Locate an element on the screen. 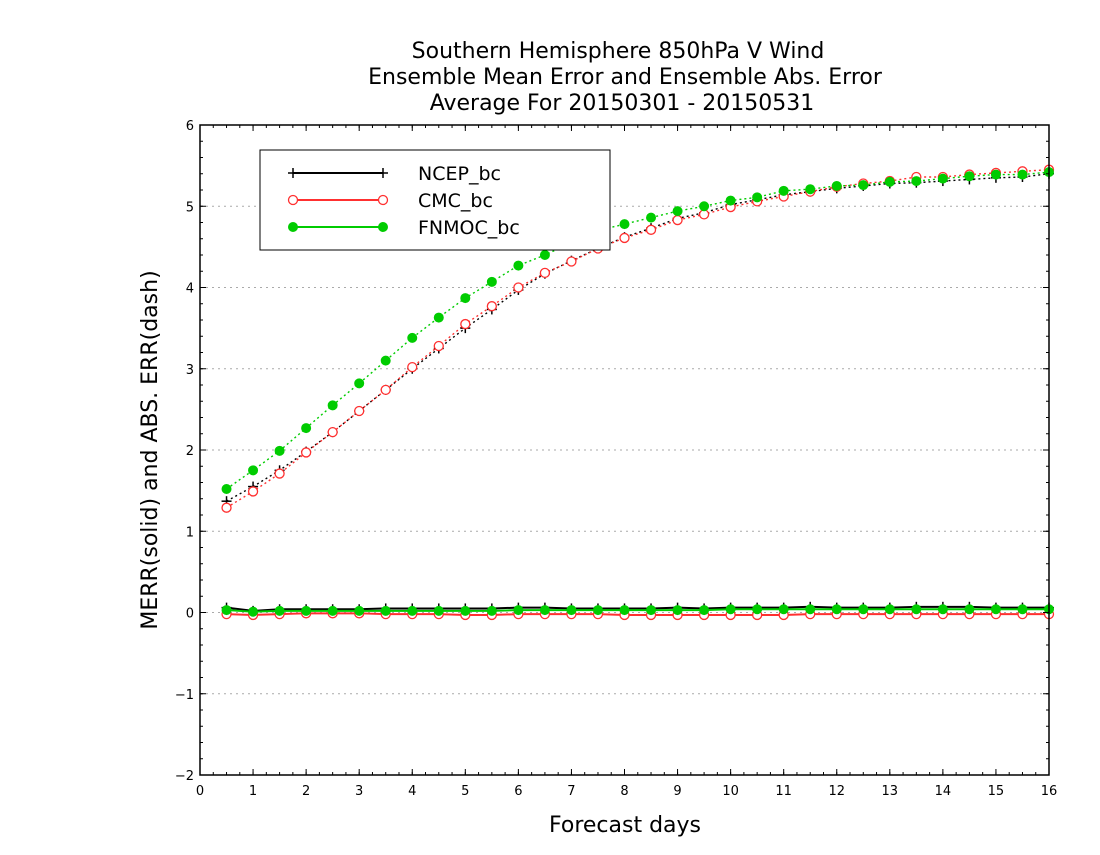  y-tick-label: 1 is located at coordinates (190, 532).